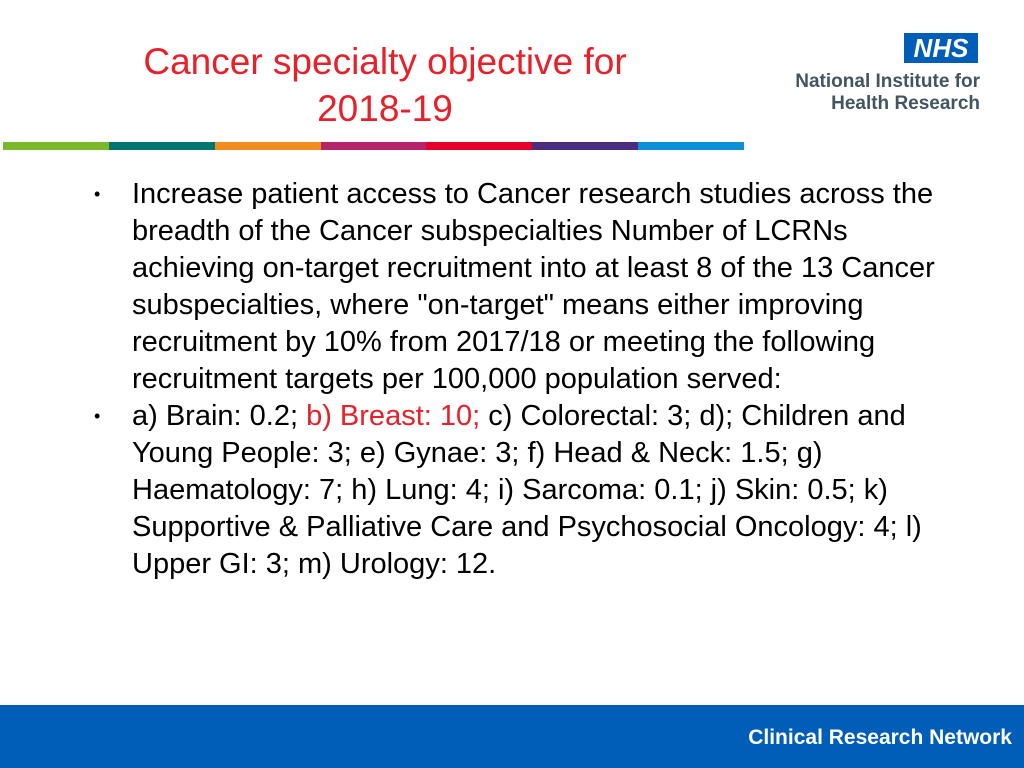  What do you see at coordinates (887, 81) in the screenshot?
I see `logo-text-line1: National Institute for` at bounding box center [887, 81].